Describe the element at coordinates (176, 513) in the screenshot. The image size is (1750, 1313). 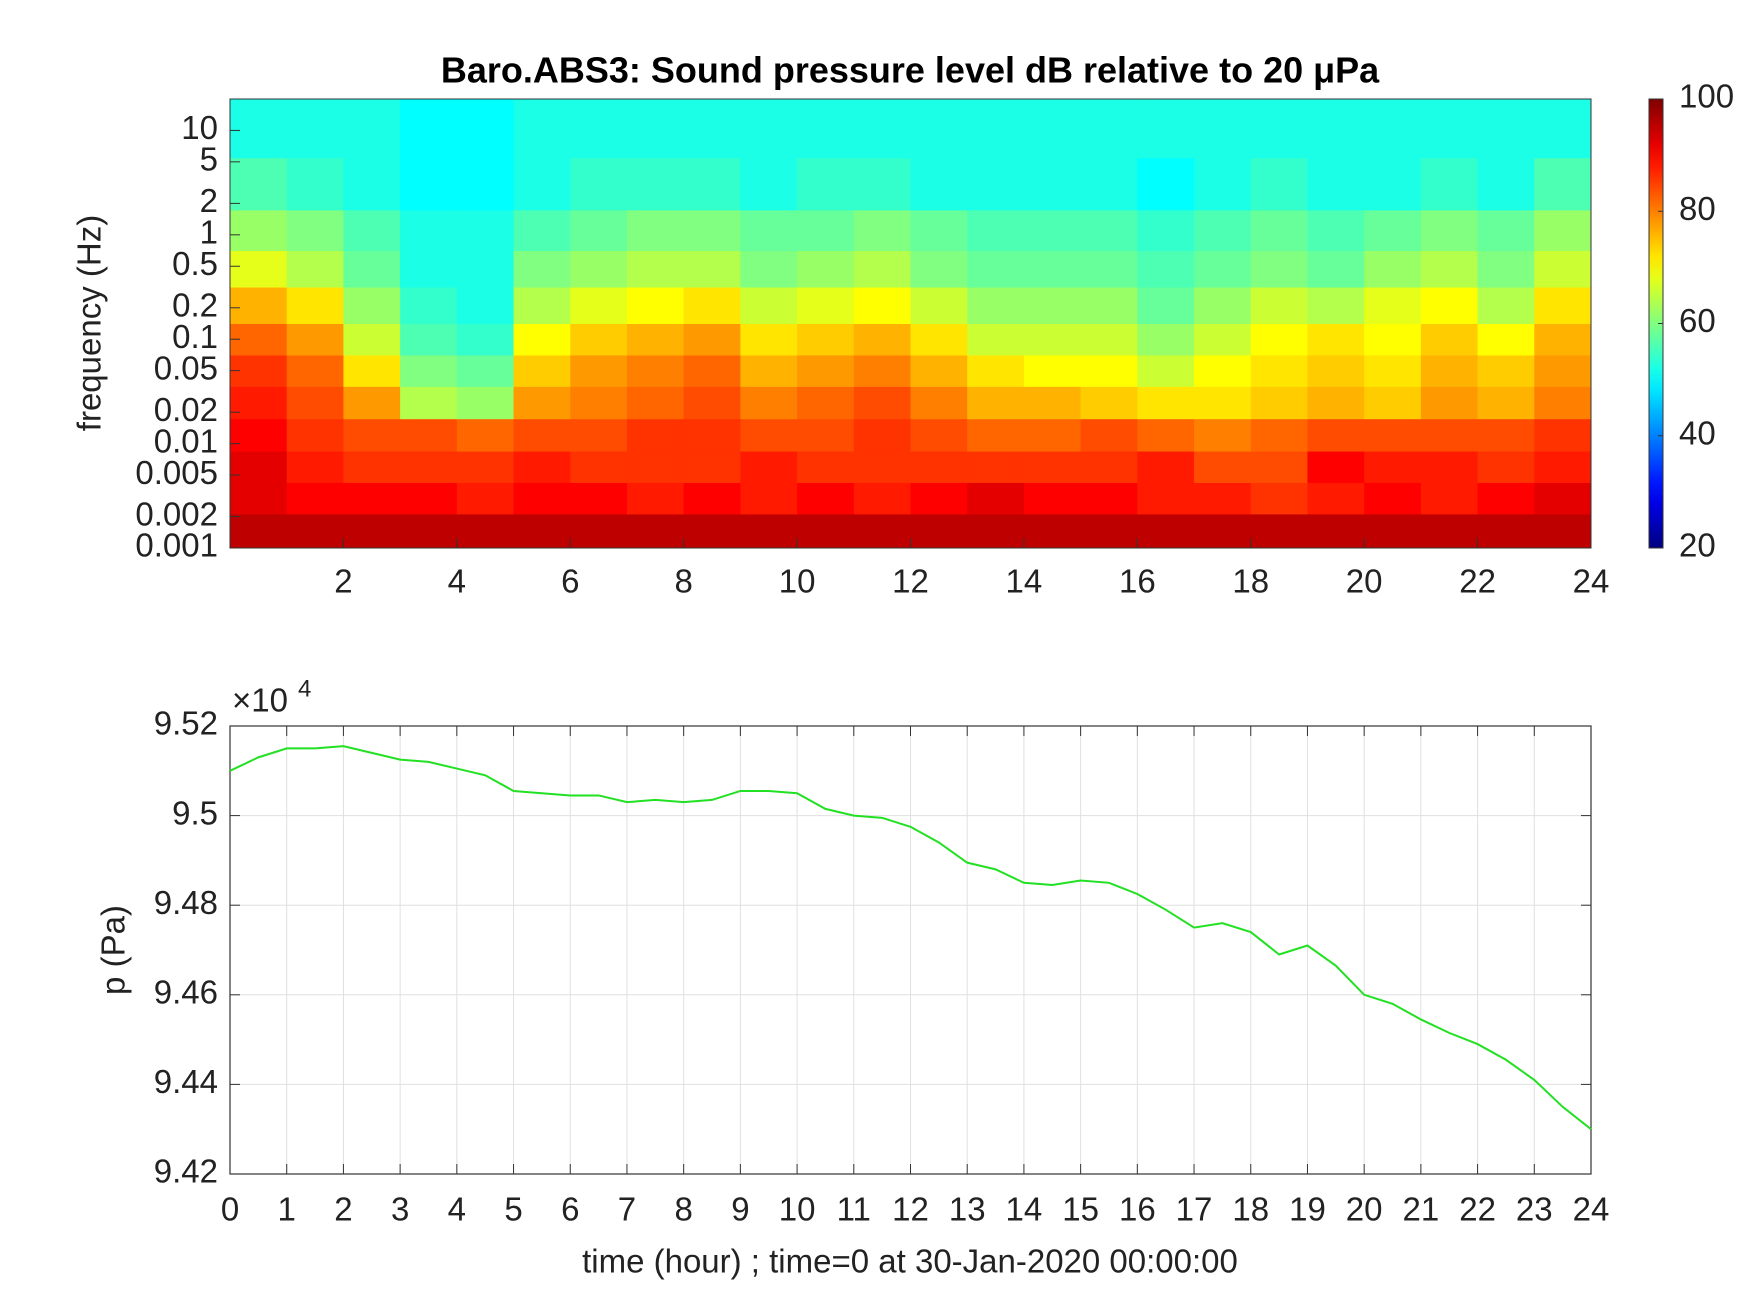
I see `y-tick-label: 0.002` at that location.